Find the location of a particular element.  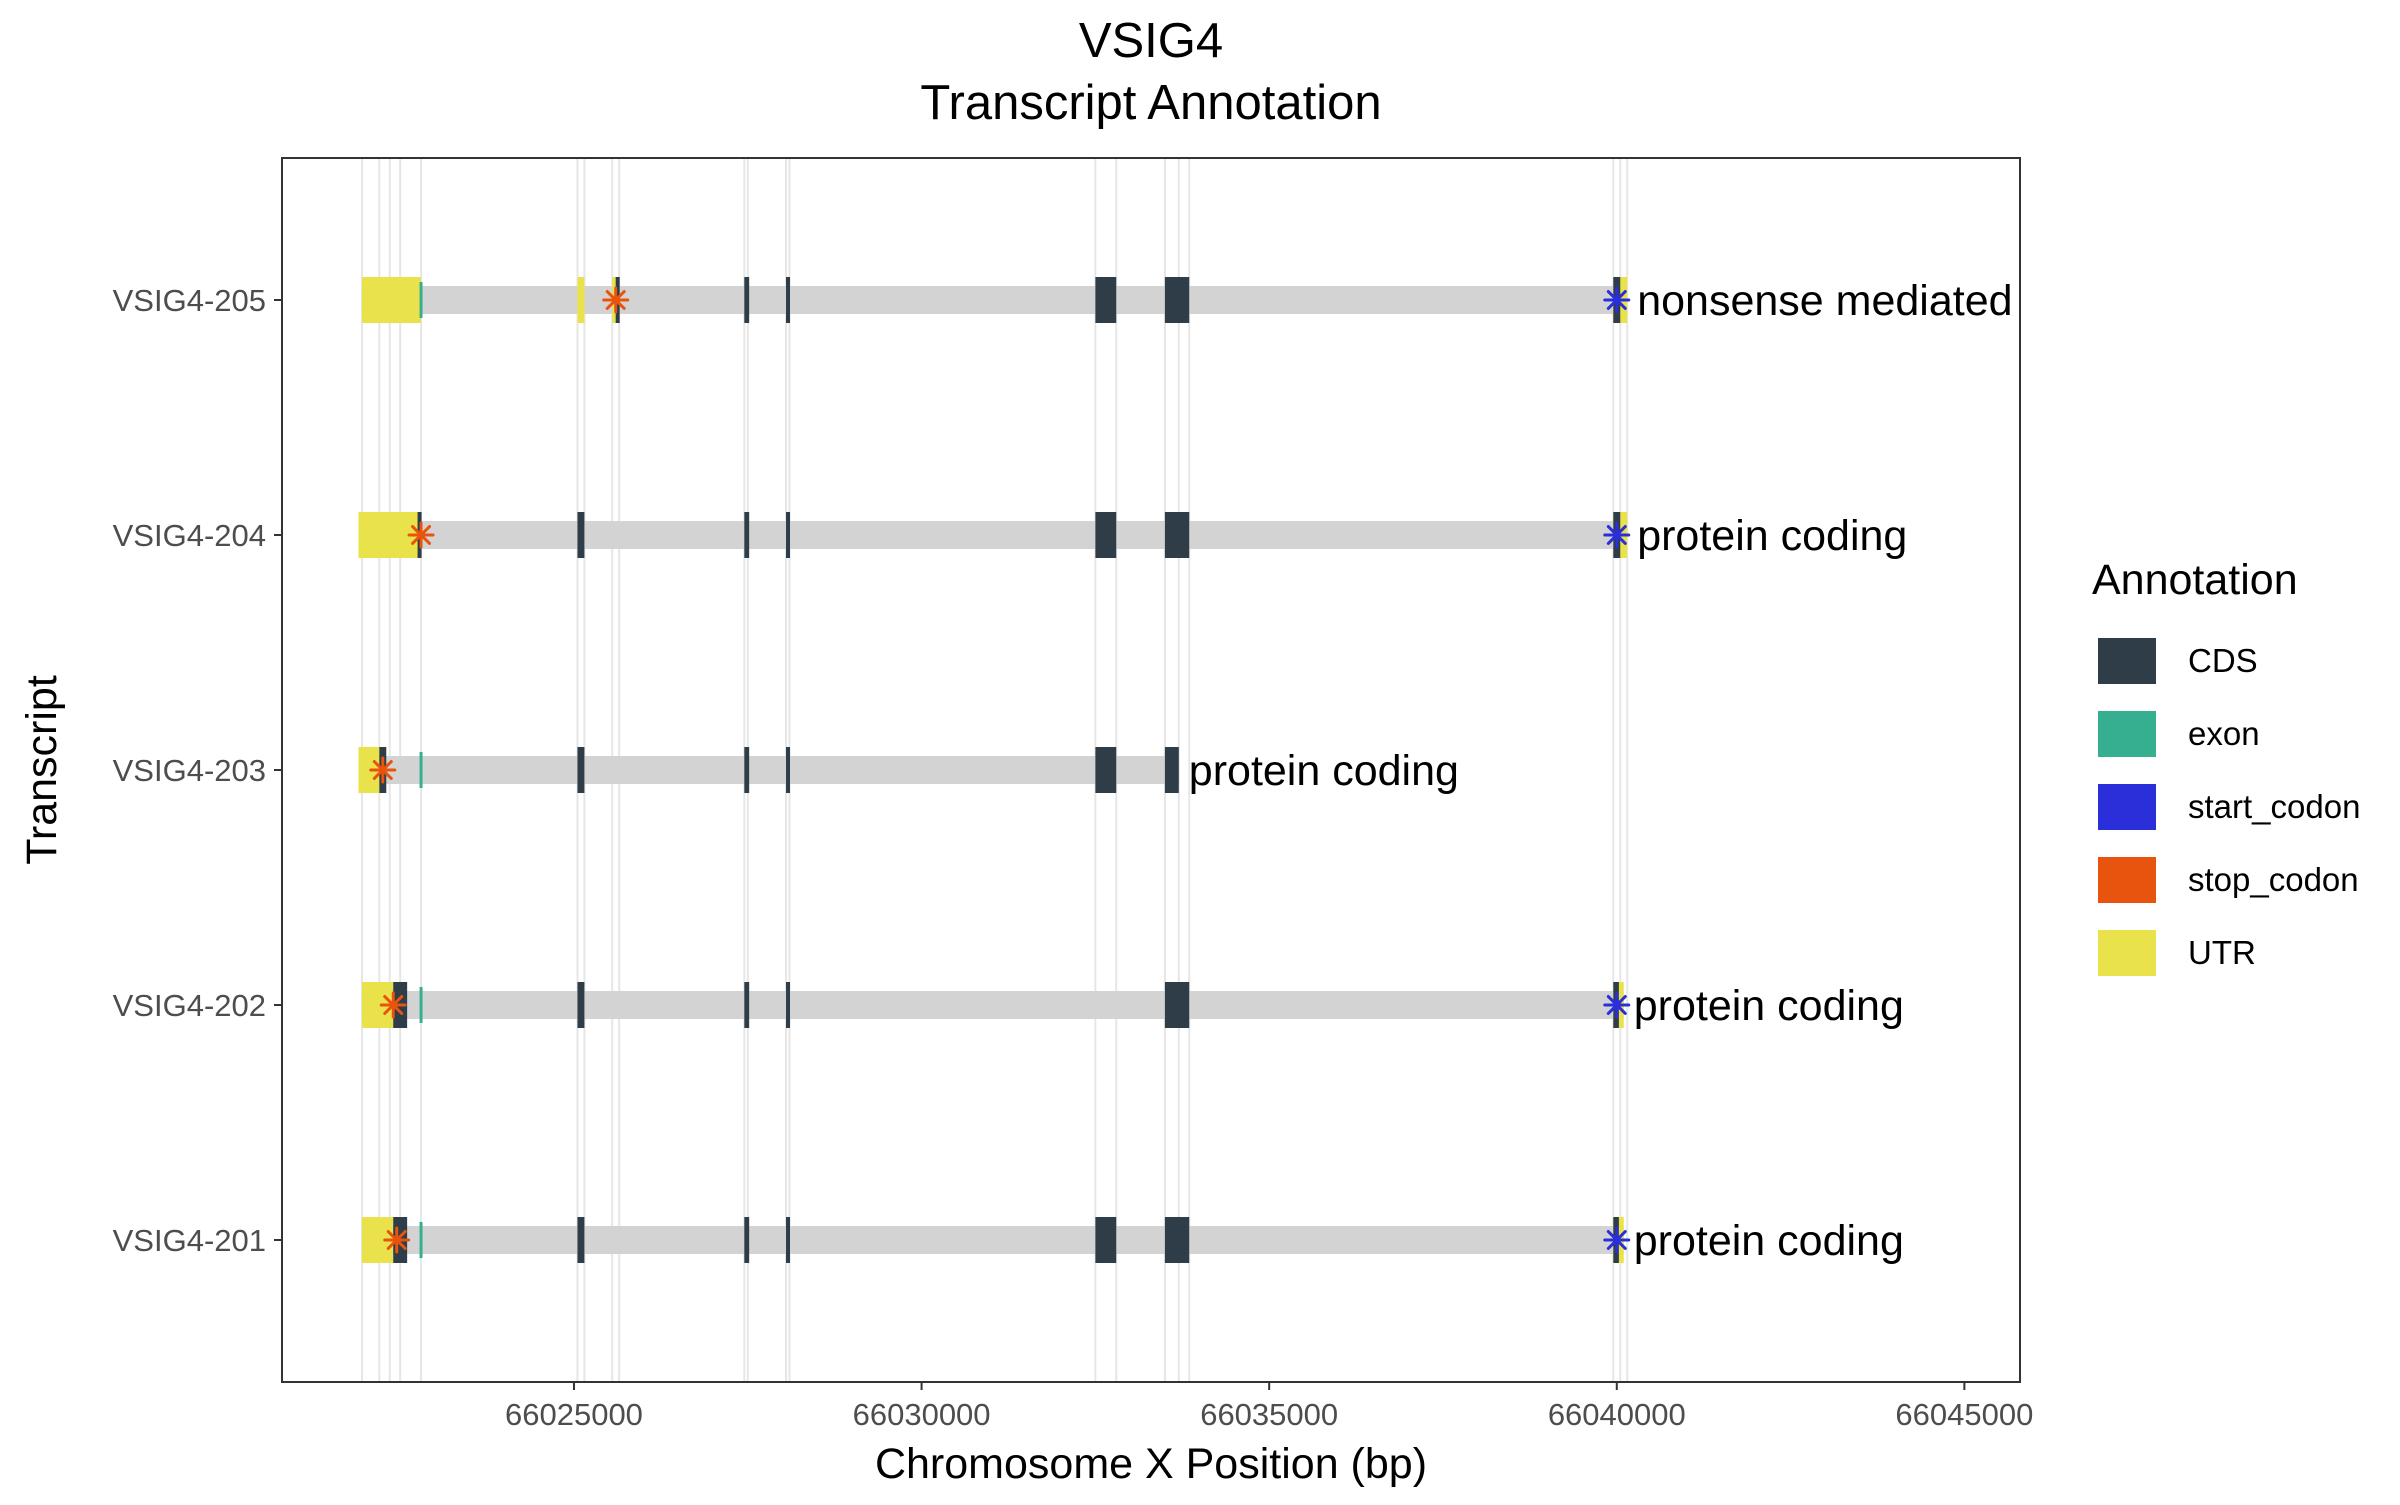

legend-label: start_codon is located at coordinates (2274, 806).